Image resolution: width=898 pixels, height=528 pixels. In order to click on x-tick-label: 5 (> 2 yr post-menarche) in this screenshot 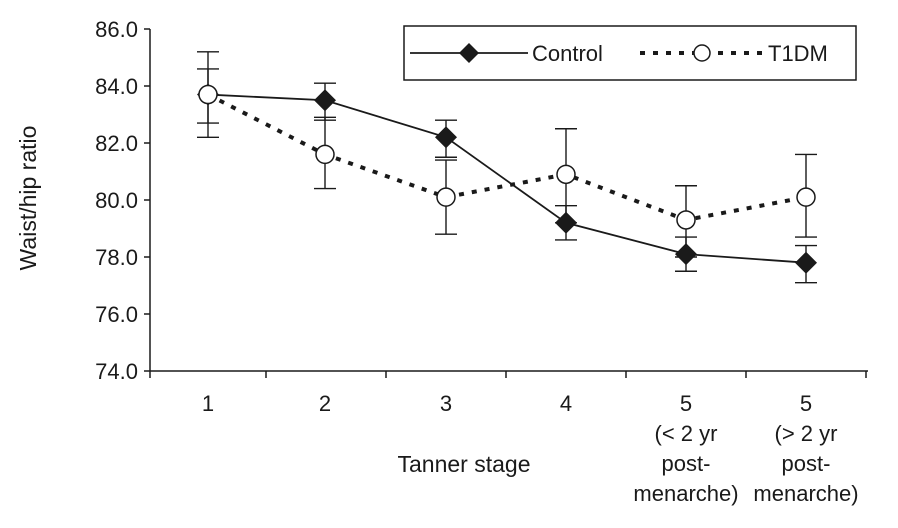, I will do `click(805, 448)`.